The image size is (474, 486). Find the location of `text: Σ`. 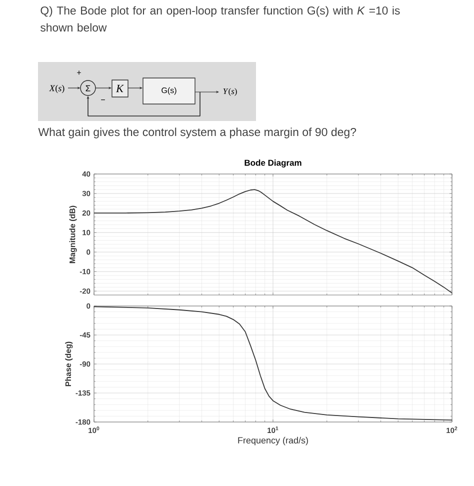

text: Σ is located at coordinates (88, 88).